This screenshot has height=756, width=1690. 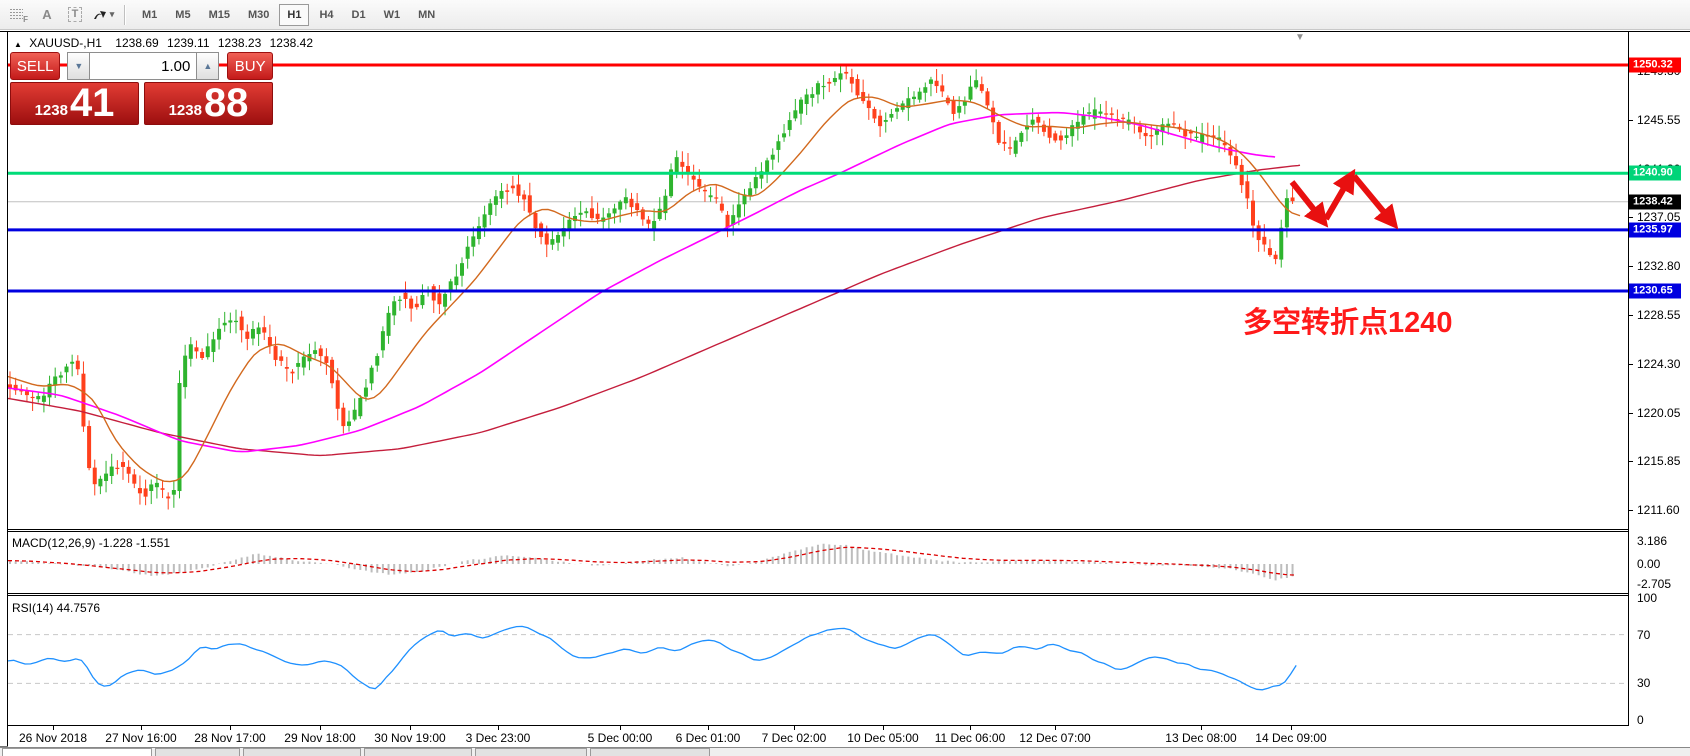 I want to click on time-tick-label: 30 Nov 19:00, so click(x=410, y=738).